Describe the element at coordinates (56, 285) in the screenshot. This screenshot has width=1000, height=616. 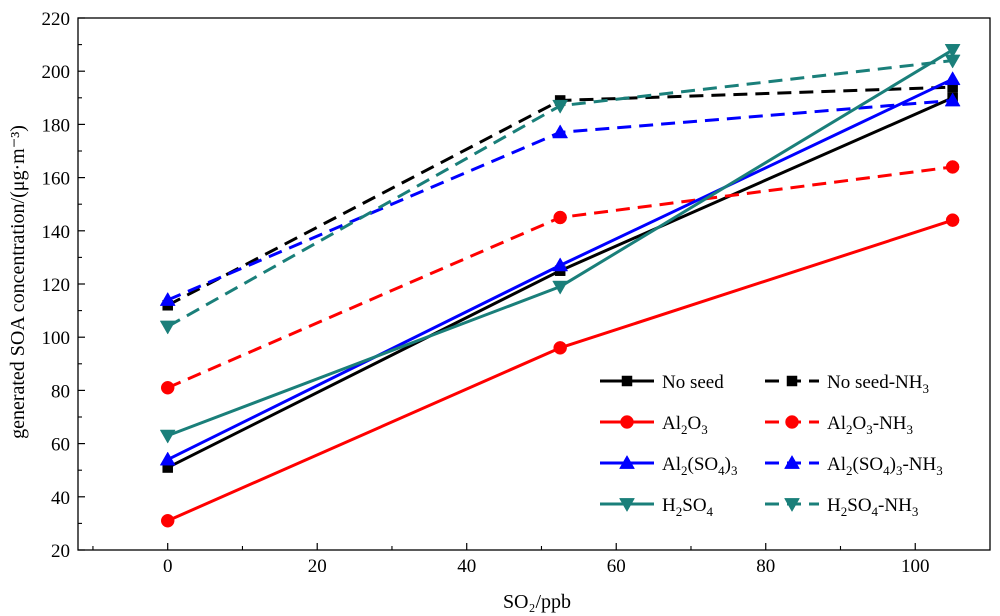
I see `y-tick-label: 120` at that location.